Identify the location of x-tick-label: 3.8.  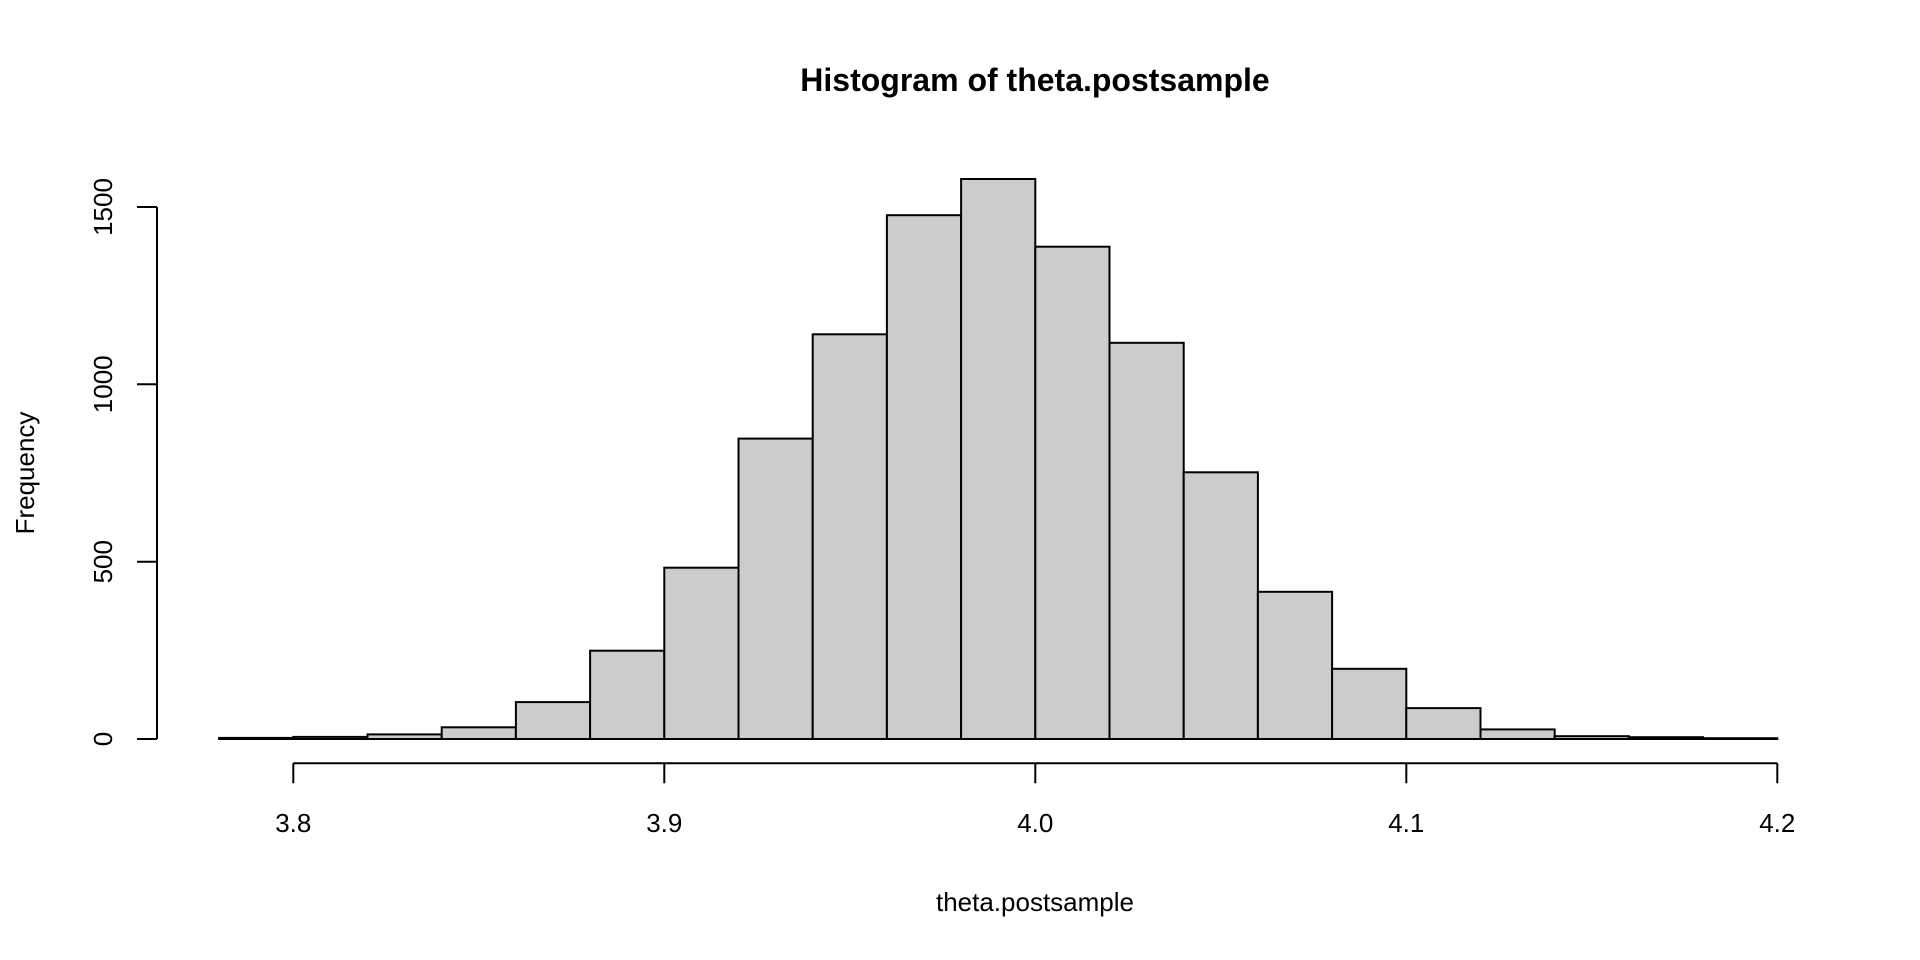
(293, 823).